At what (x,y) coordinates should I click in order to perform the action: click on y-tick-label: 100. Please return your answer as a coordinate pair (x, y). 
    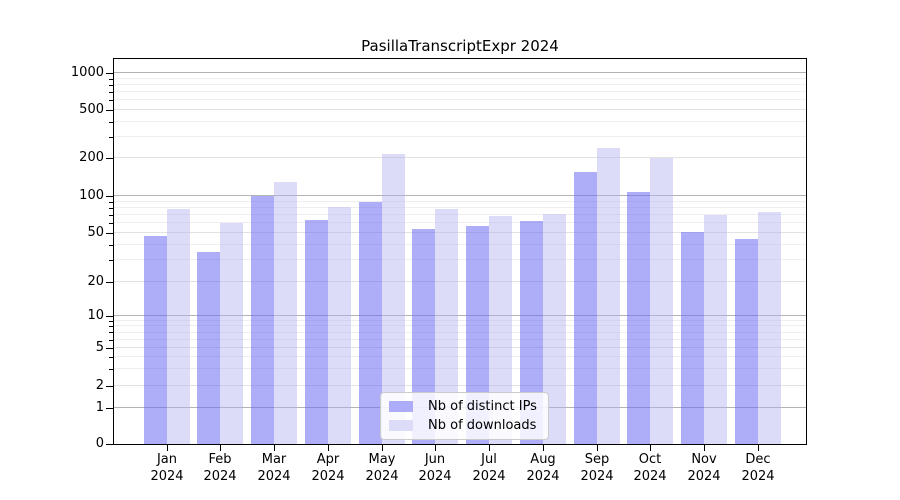
    Looking at the image, I should click on (91, 195).